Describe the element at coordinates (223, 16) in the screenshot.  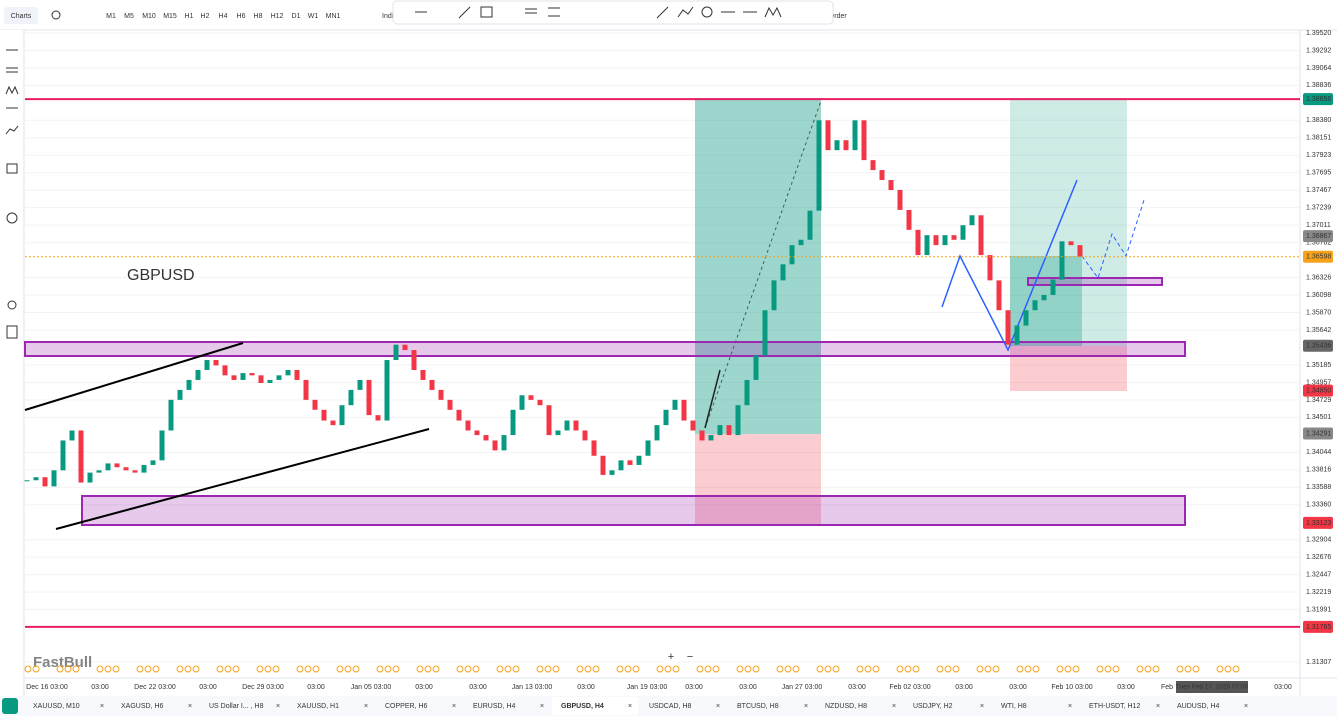
I see `timeframe: H4` at that location.